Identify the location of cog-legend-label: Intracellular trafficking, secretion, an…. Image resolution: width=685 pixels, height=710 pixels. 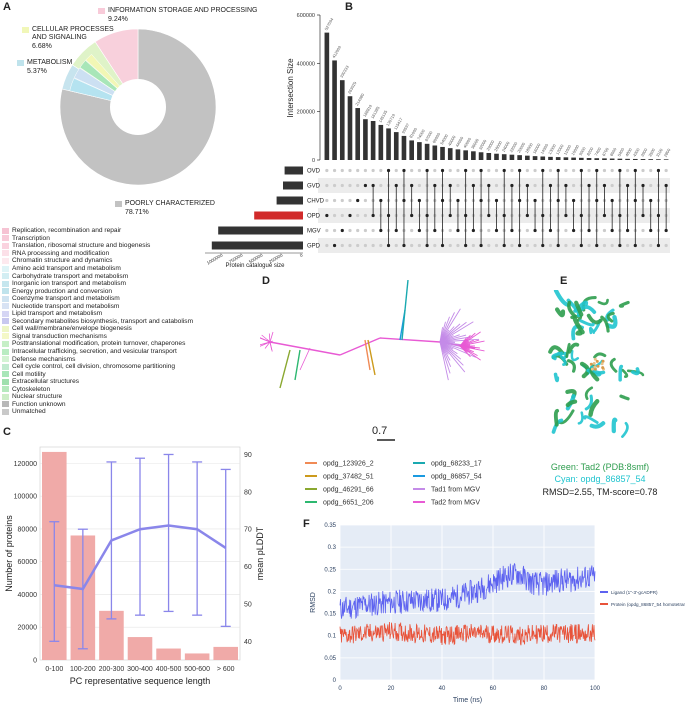
(94, 352).